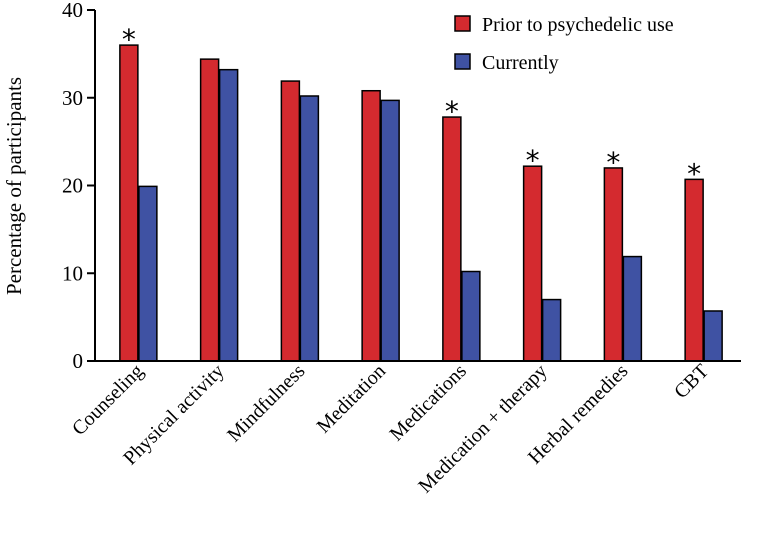  What do you see at coordinates (72, 98) in the screenshot?
I see `y-tick-label-3: 30` at bounding box center [72, 98].